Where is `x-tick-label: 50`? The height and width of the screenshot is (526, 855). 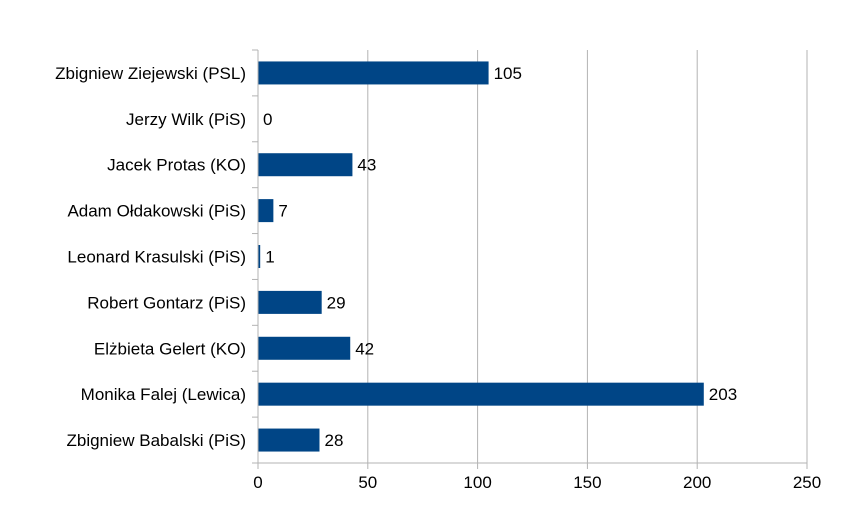 x-tick-label: 50 is located at coordinates (367, 482).